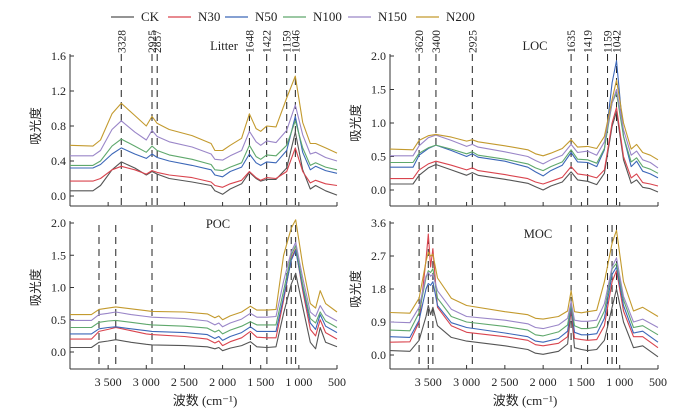 The width and height of the screenshot is (684, 412). Describe the element at coordinates (589, 41) in the screenshot. I see `reference-line-label: 1419` at that location.